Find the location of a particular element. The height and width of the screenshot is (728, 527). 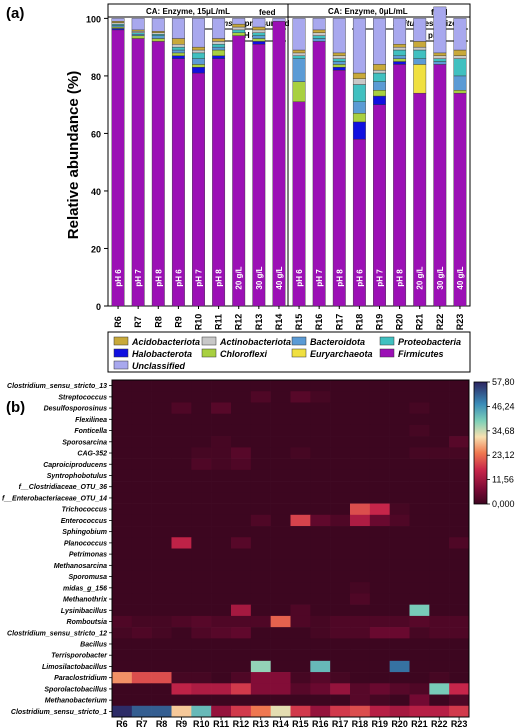

y-axis-label: Relative abundance (%) is located at coordinates (73, 155).